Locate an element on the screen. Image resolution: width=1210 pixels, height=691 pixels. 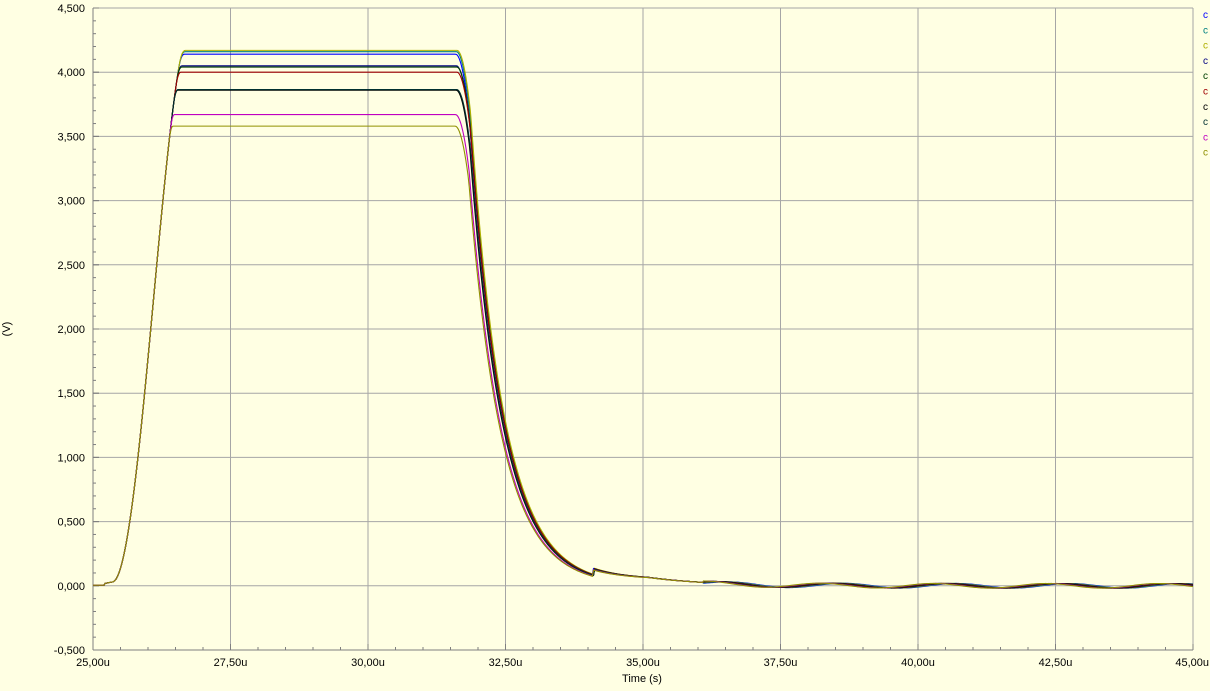
y-tick-label: 2,000 is located at coordinates (71, 330).